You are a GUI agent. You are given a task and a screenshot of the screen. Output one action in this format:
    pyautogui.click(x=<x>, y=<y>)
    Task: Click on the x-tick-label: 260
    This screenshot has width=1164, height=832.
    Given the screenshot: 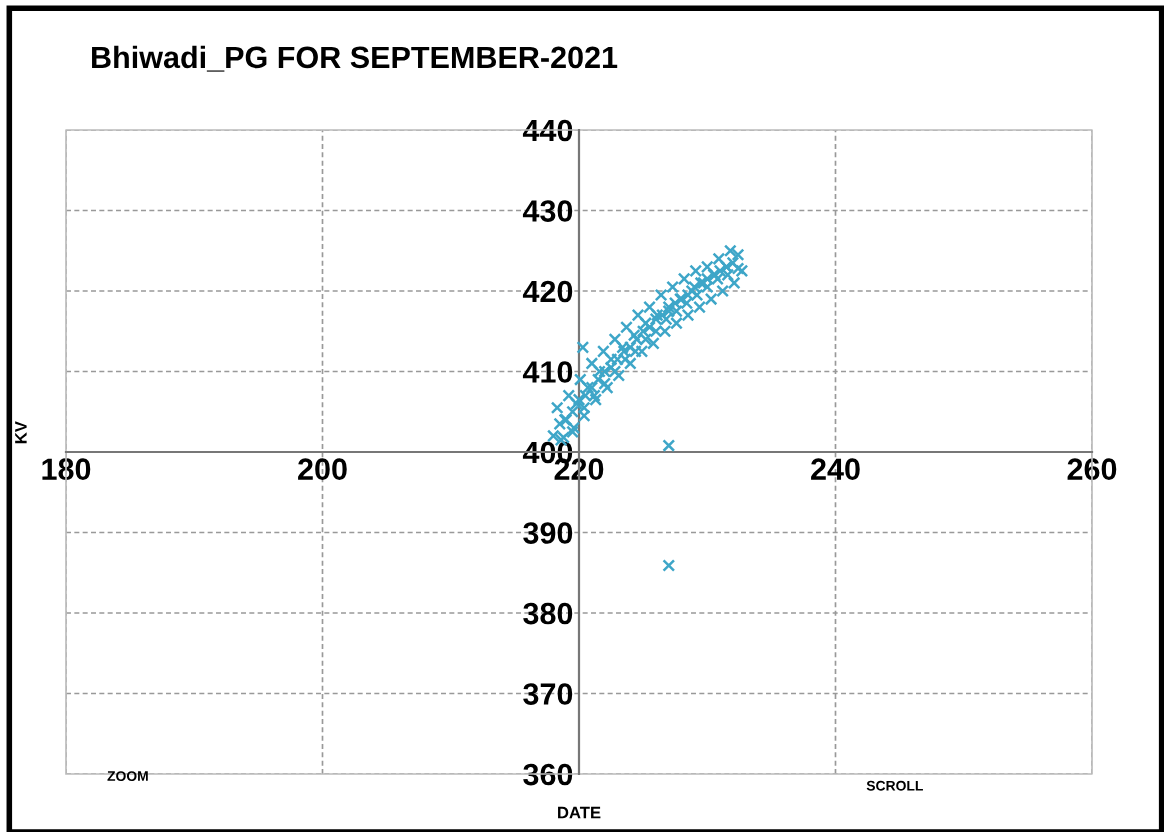 What is the action you would take?
    pyautogui.click(x=1092, y=469)
    